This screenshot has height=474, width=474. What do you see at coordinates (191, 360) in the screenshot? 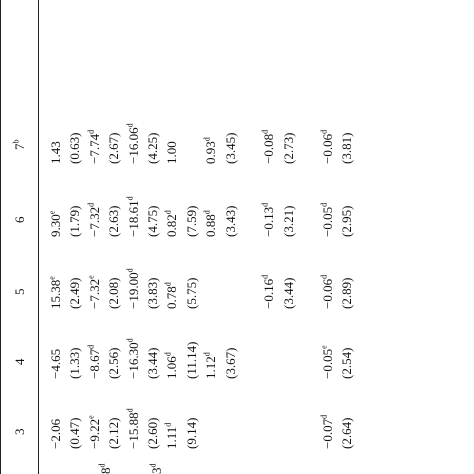
I see `table-cell: (11.14)` at bounding box center [191, 360].